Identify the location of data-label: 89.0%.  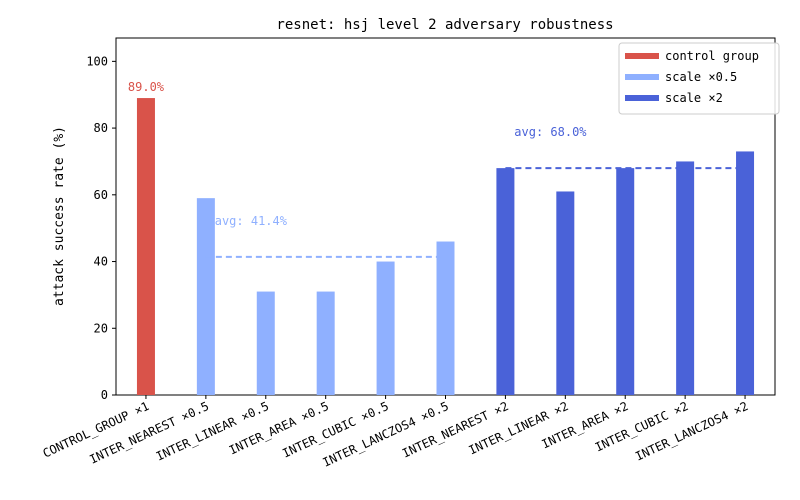
(146, 87).